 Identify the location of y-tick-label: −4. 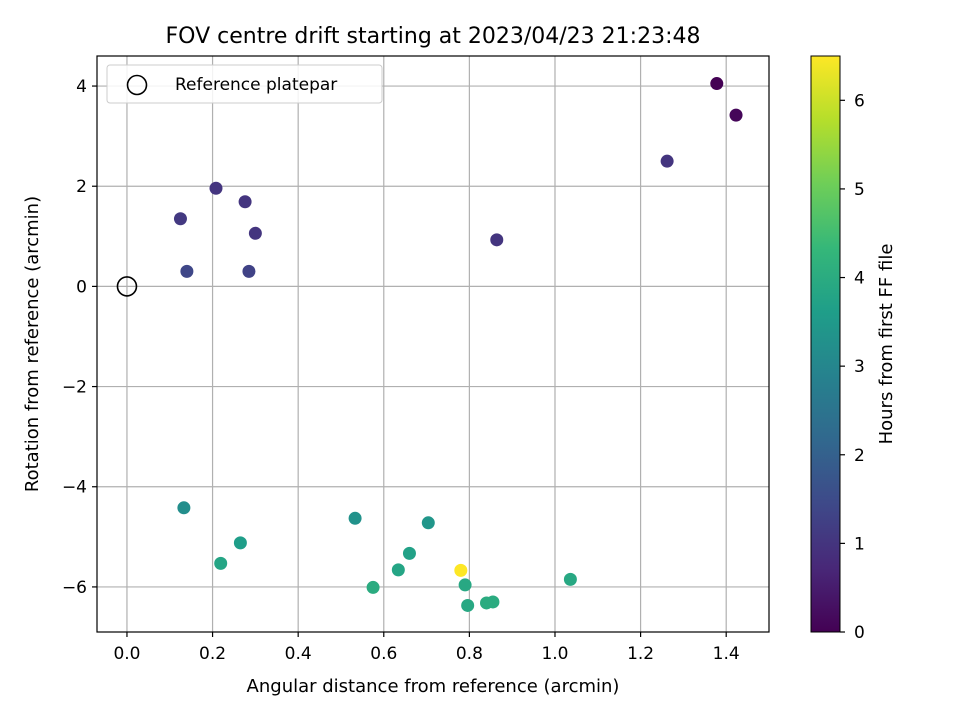
(74, 488).